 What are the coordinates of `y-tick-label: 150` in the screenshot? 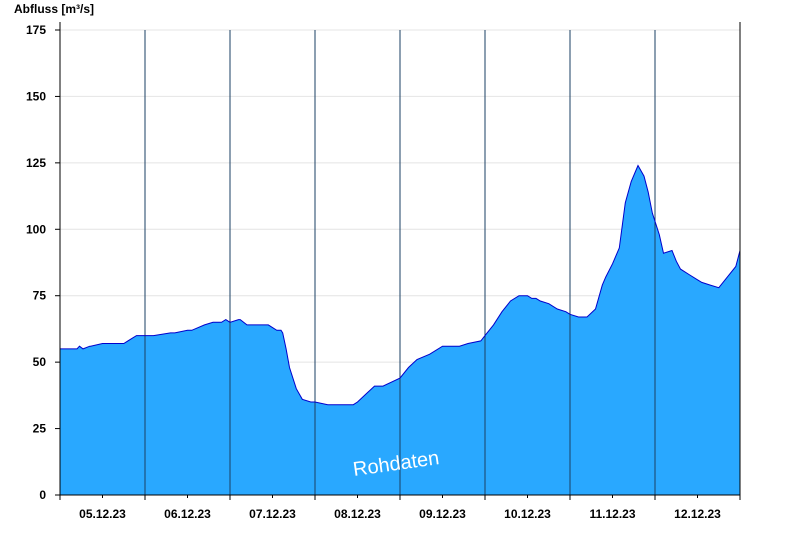 It's located at (36, 96).